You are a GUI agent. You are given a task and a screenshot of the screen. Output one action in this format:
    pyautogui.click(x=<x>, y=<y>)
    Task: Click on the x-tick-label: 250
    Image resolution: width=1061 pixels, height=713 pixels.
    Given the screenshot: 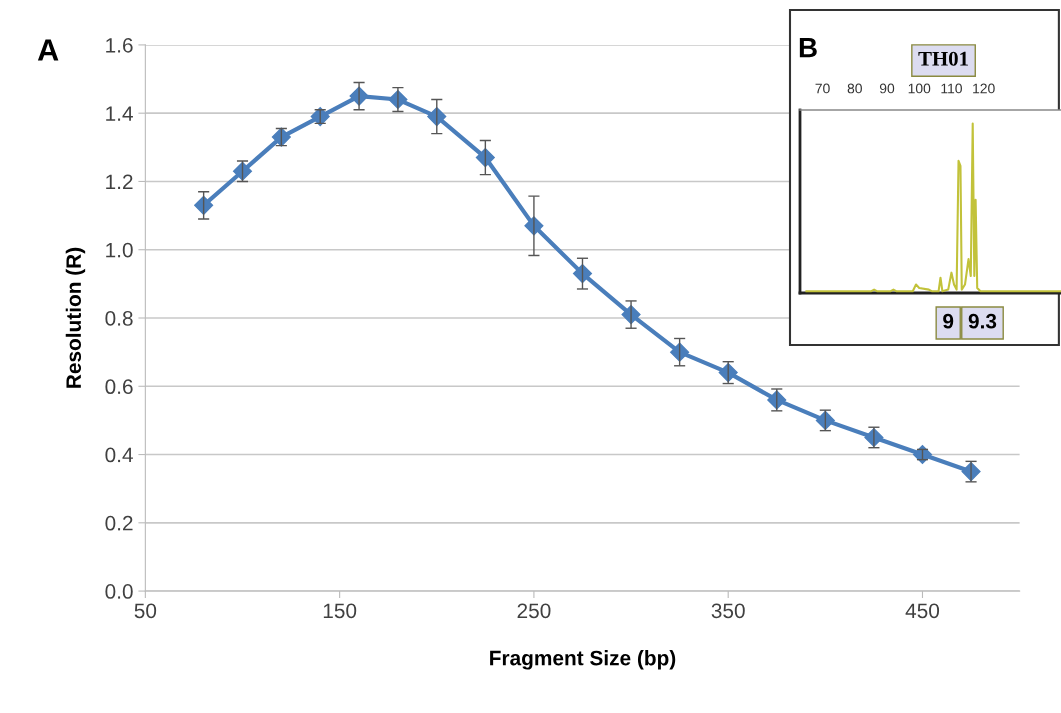 What is the action you would take?
    pyautogui.click(x=534, y=611)
    